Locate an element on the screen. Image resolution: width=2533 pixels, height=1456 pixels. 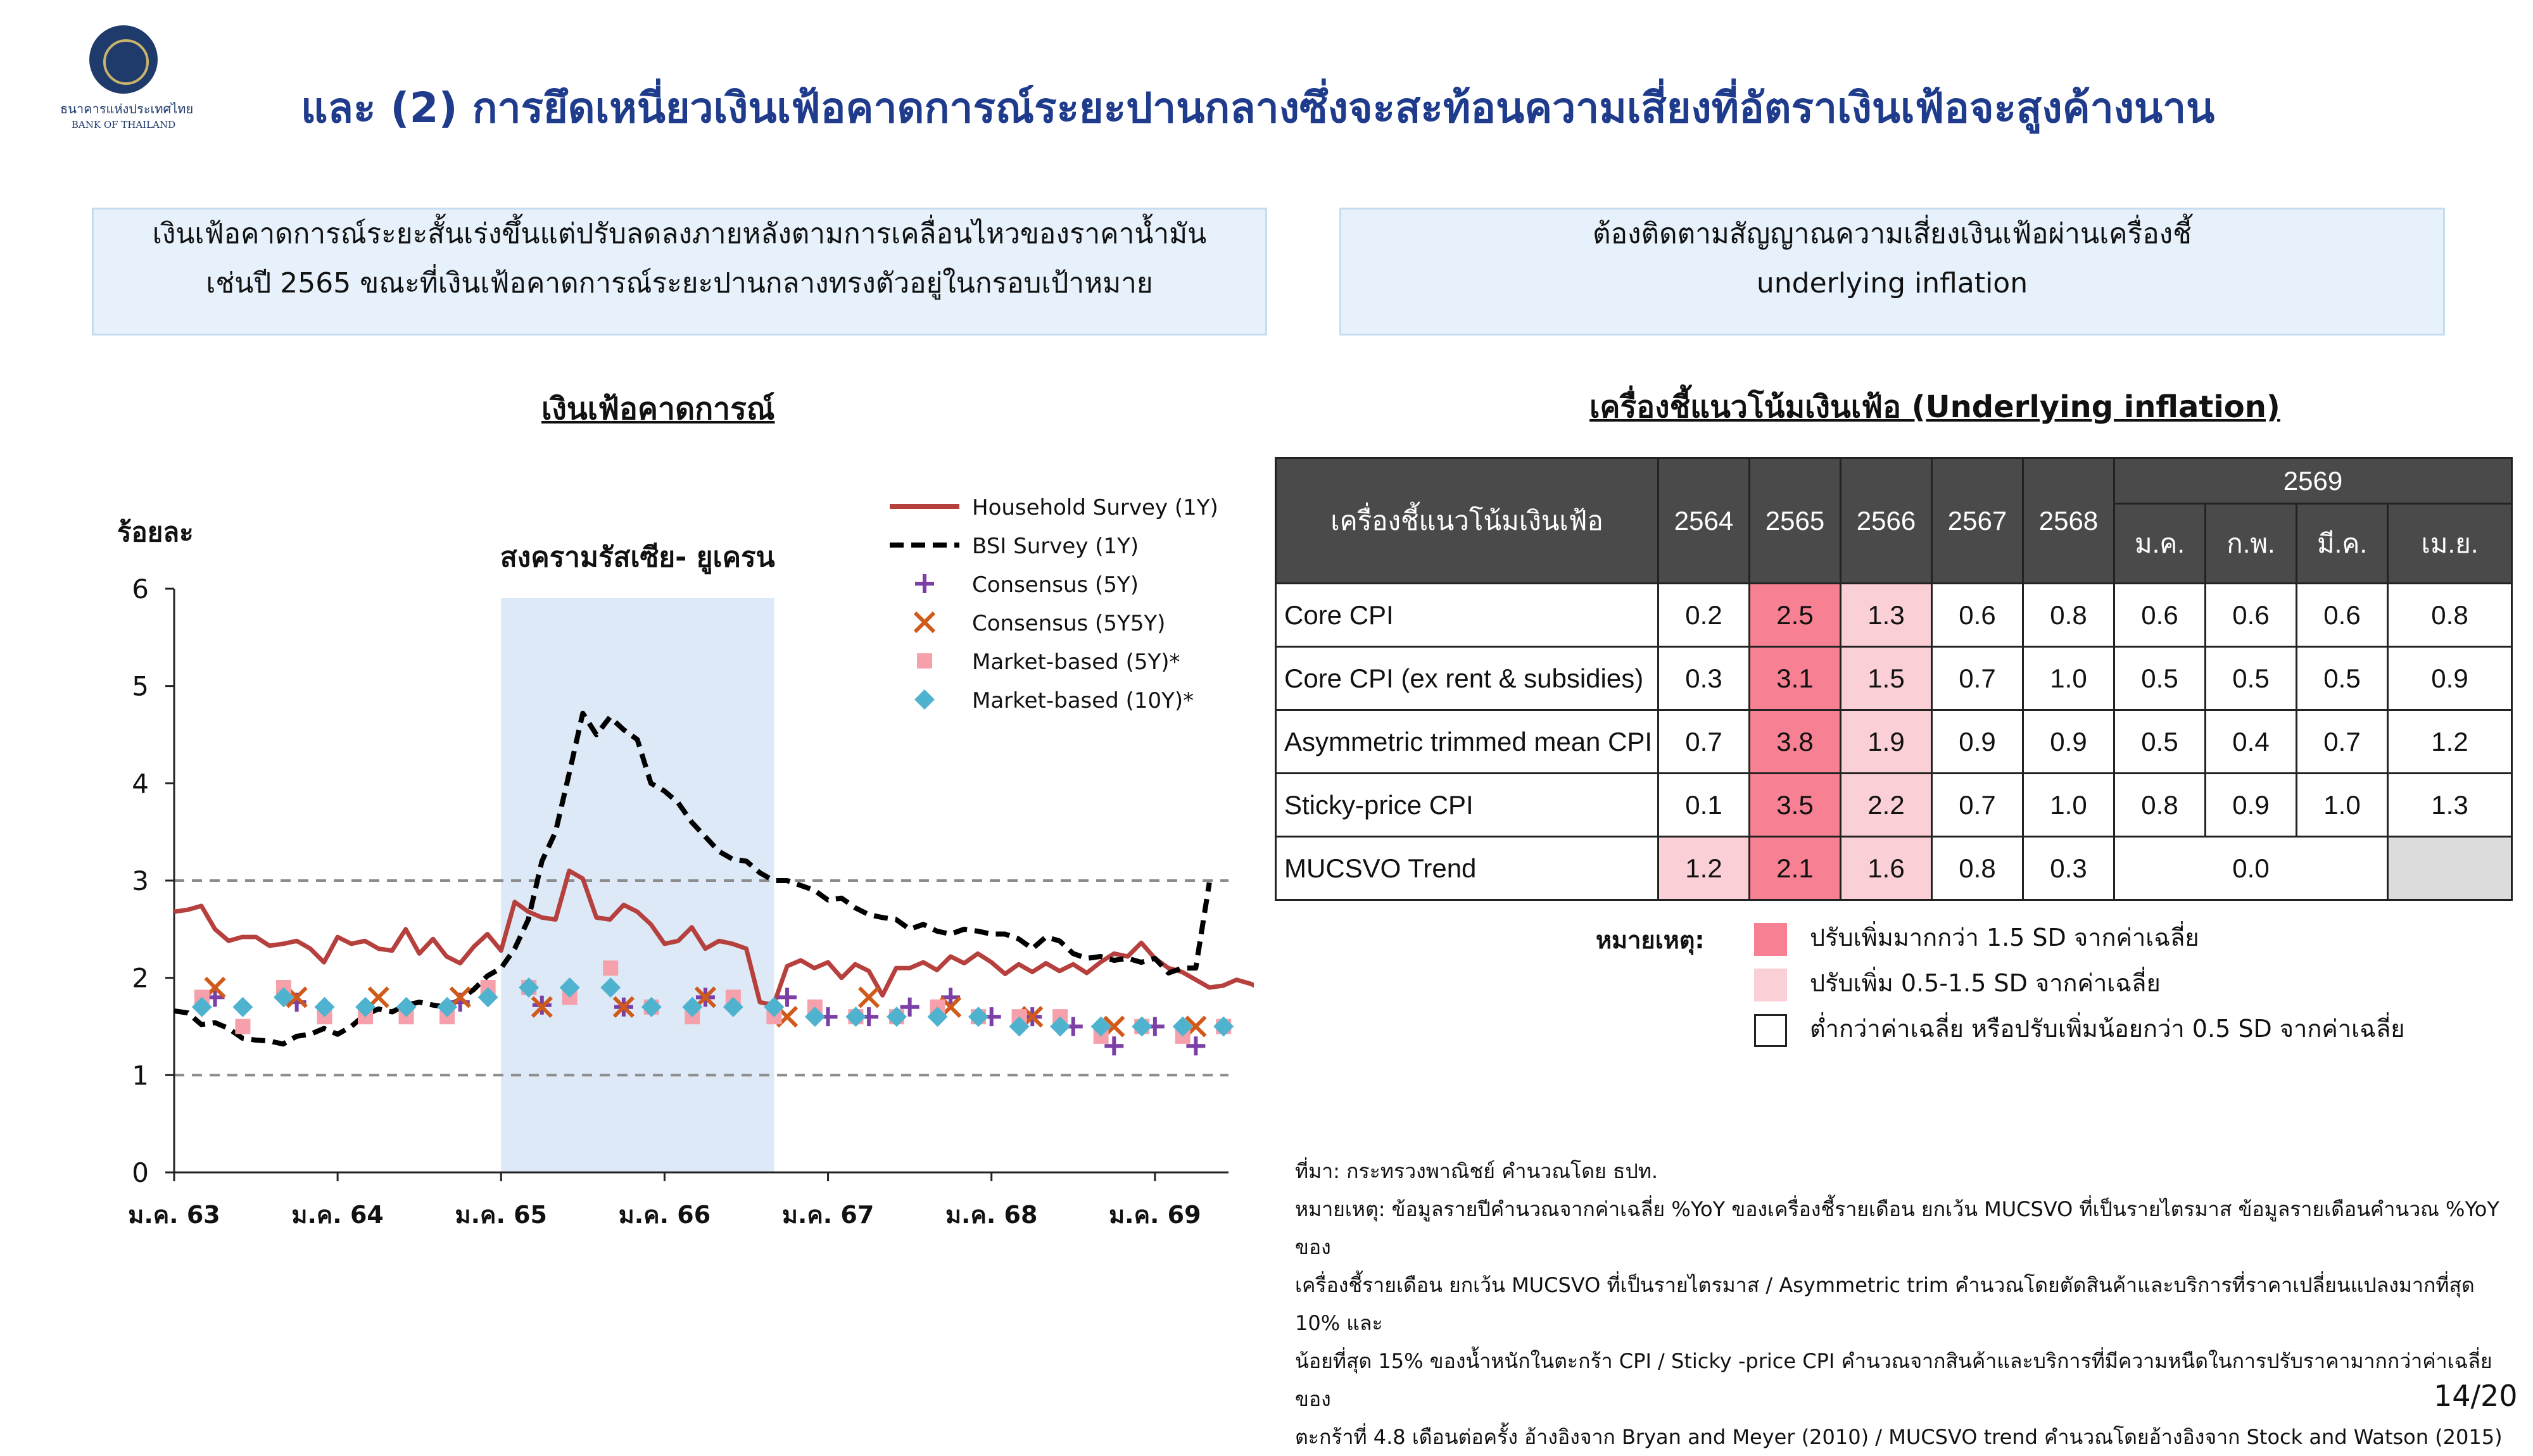
table-cell: 3.1 is located at coordinates (1794, 678).